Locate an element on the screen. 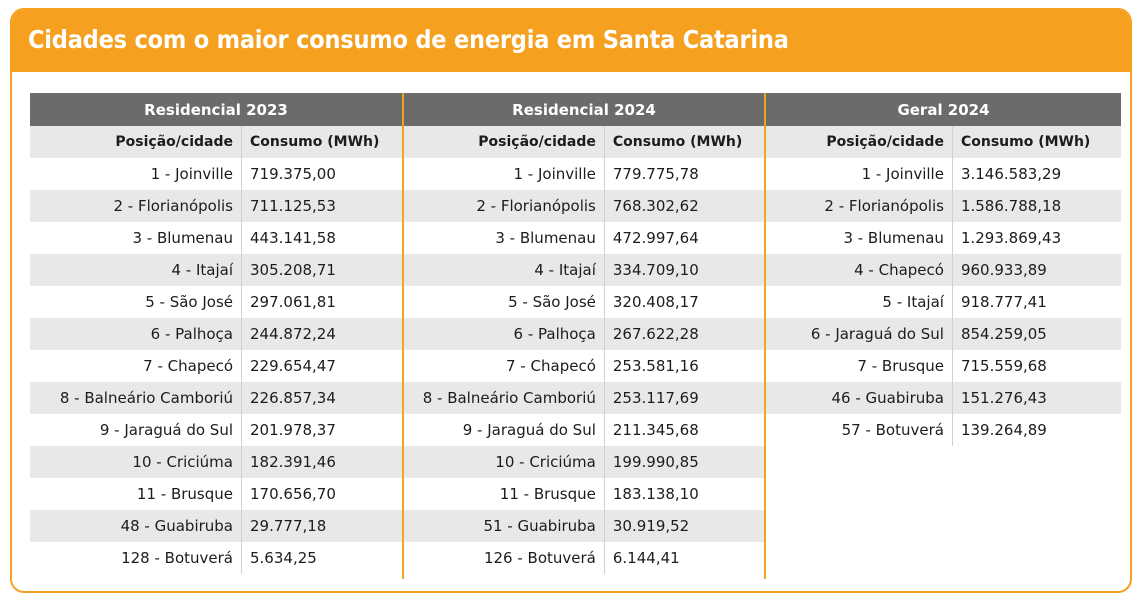 The height and width of the screenshot is (605, 1145). consumption-cell: 211.345,68 is located at coordinates (655, 430).